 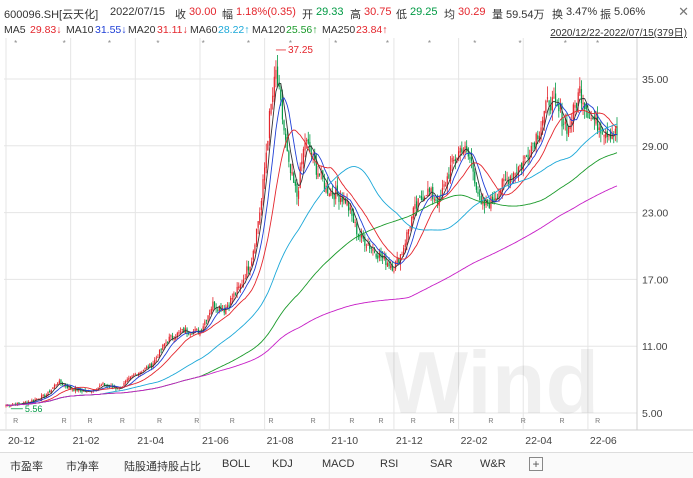 I want to click on close-label: 收, so click(x=180, y=15).